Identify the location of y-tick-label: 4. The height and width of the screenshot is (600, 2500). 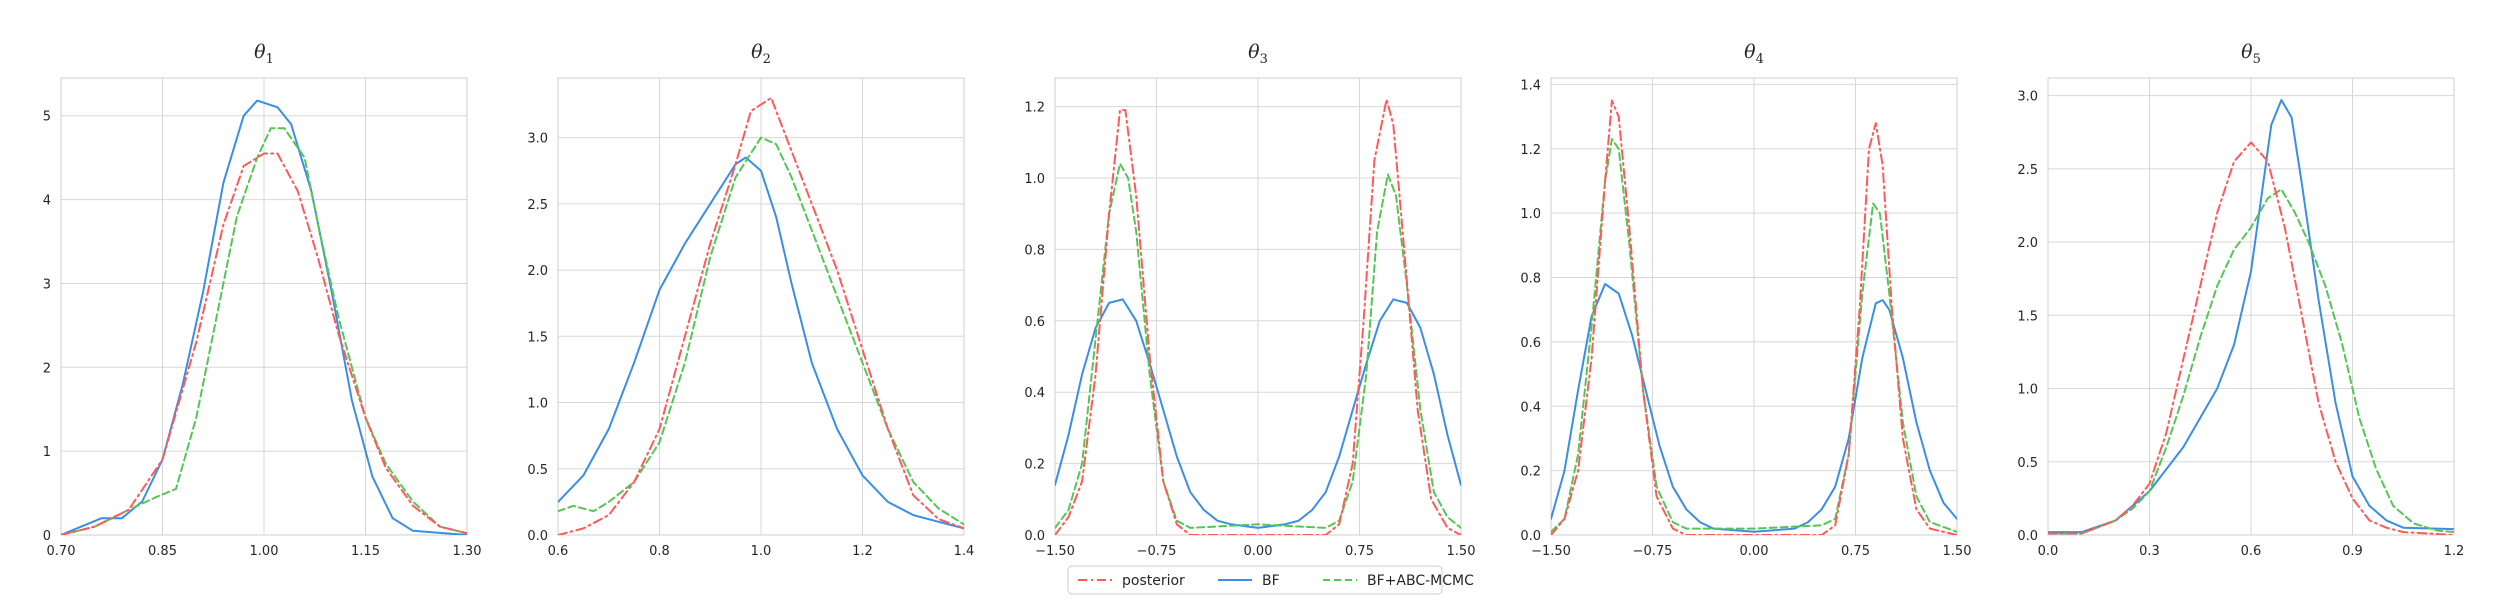
(47, 201).